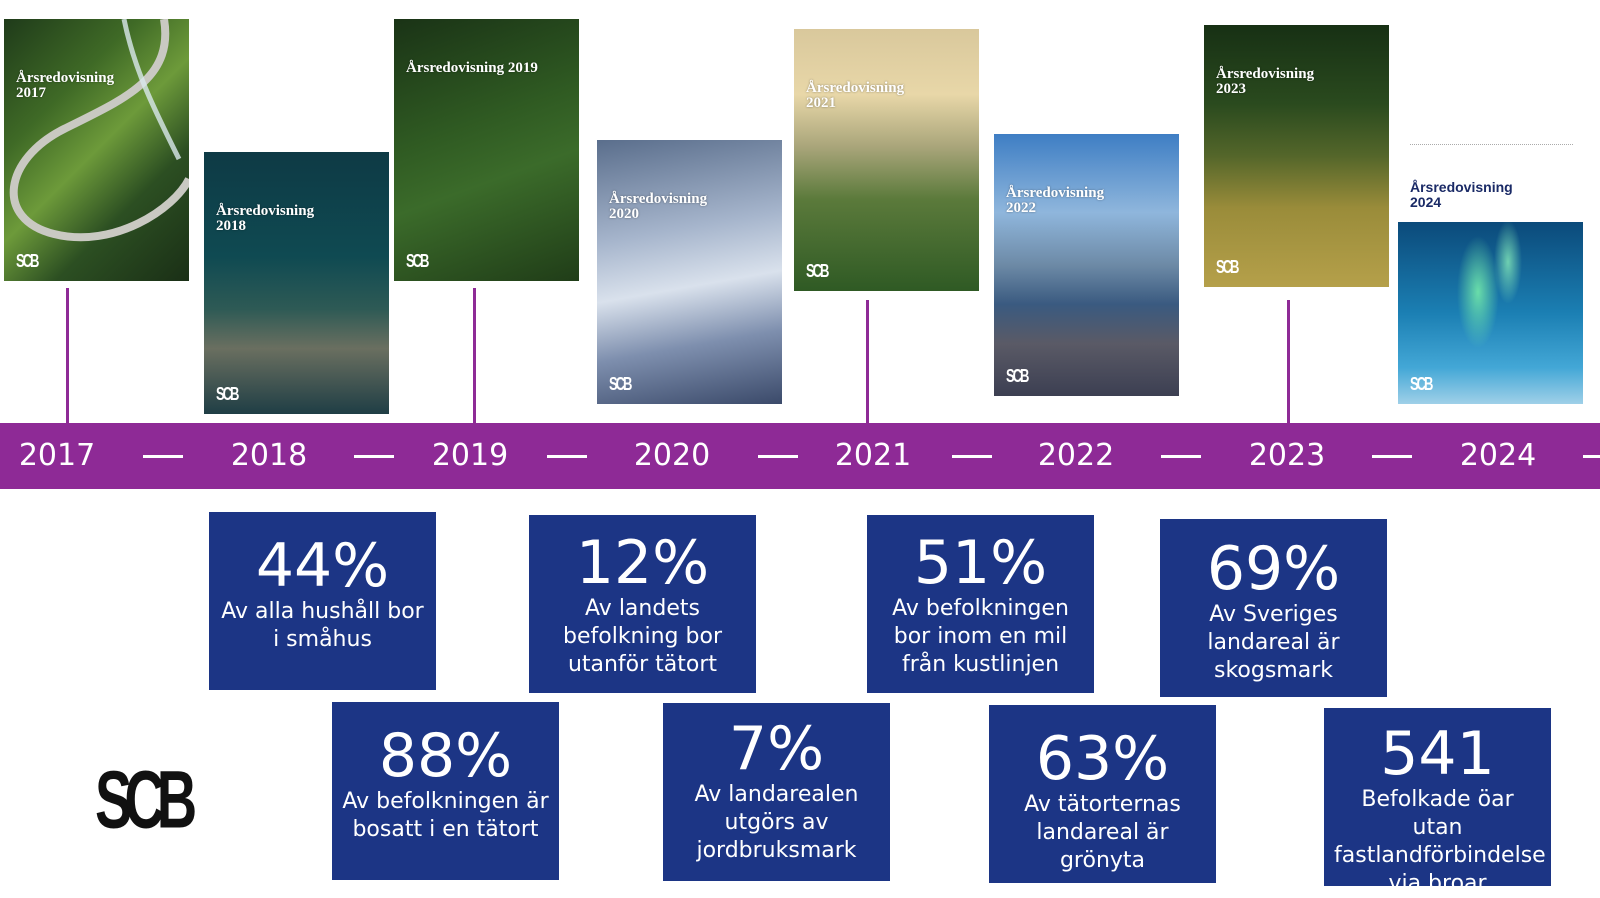 The image size is (1600, 898). What do you see at coordinates (99, 130) in the screenshot?
I see `road-image` at bounding box center [99, 130].